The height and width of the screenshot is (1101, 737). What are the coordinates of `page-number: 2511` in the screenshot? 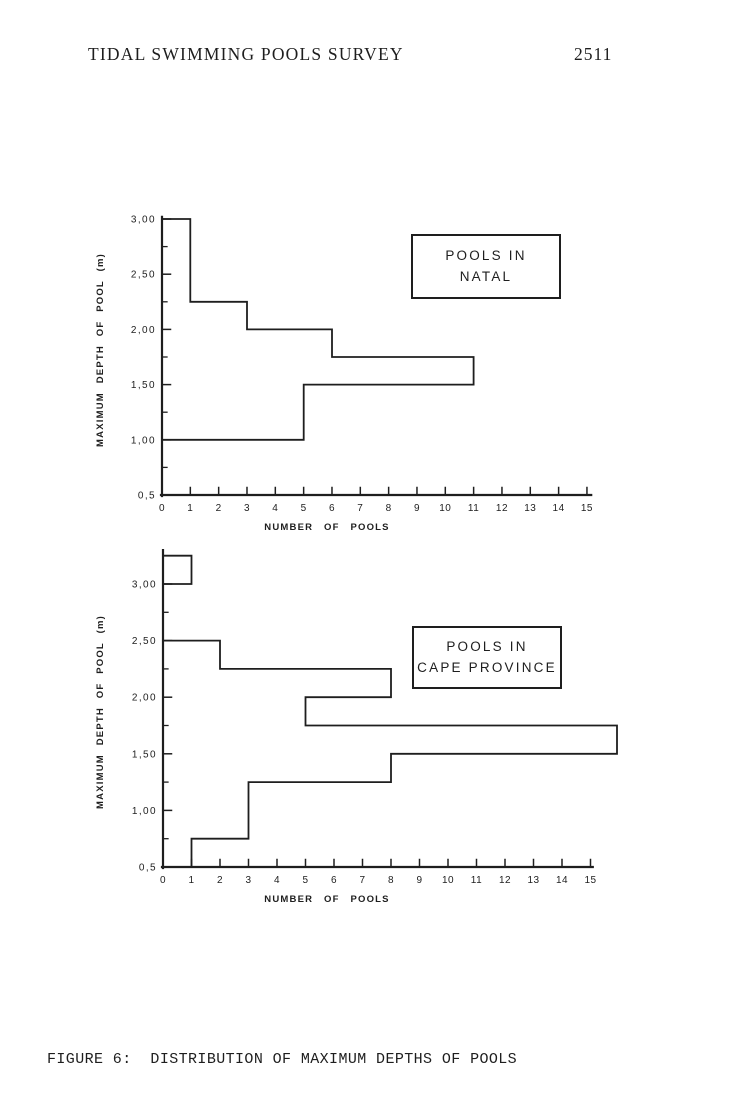 It's located at (593, 54).